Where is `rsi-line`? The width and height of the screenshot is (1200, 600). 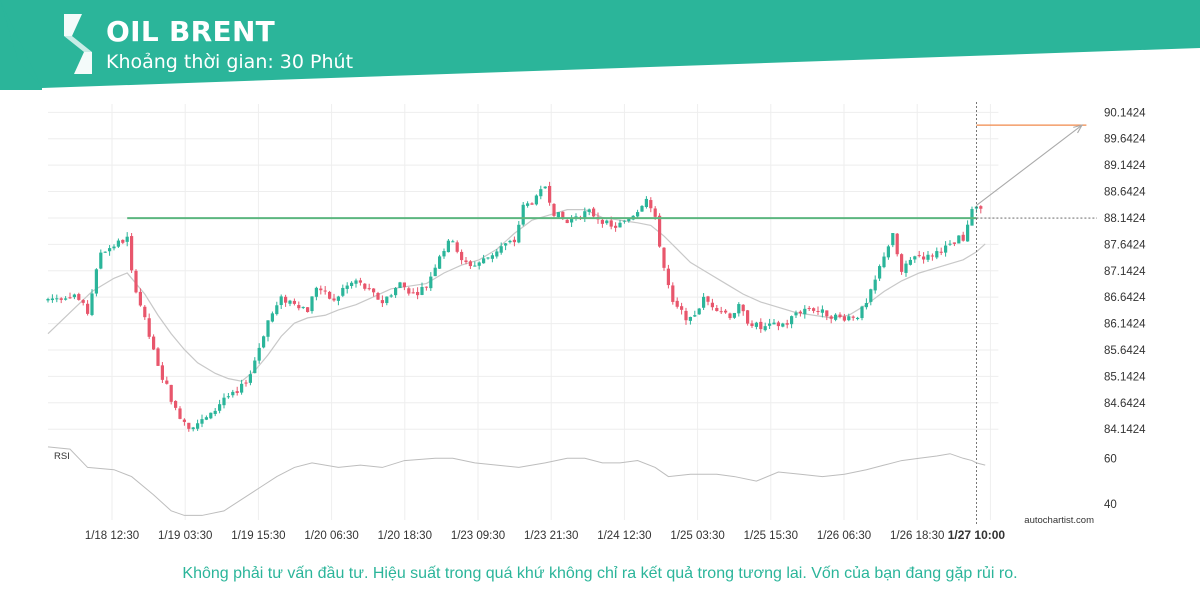 rsi-line is located at coordinates (516, 481).